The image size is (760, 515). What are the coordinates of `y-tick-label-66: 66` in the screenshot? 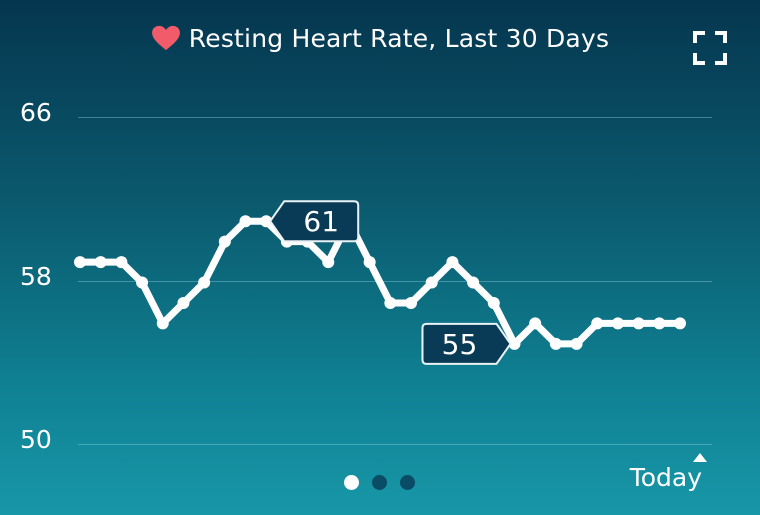 It's located at (36, 112).